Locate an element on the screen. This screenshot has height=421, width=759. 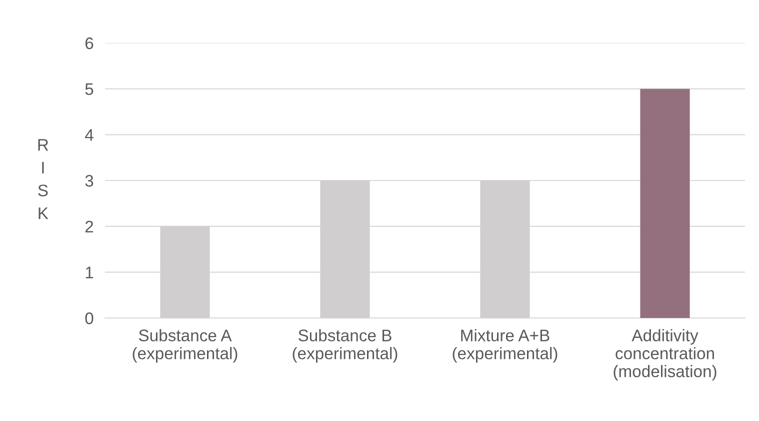
y-tick-label: 4 is located at coordinates (89, 135).